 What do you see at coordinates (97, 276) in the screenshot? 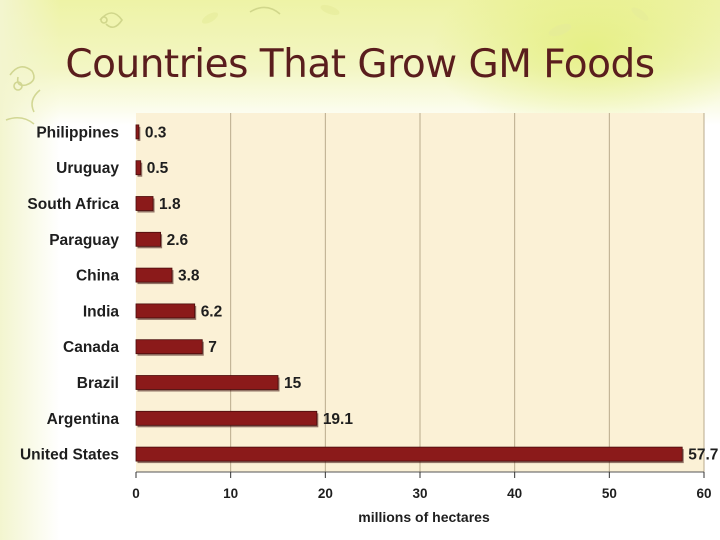
I see `category-label: China` at bounding box center [97, 276].